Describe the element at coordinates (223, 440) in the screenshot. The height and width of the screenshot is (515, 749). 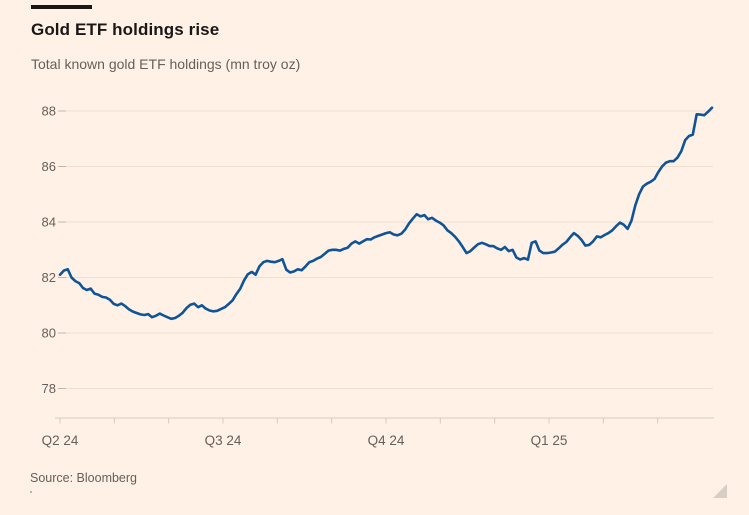
I see `x-axis-quarter-label: Q3 24` at that location.